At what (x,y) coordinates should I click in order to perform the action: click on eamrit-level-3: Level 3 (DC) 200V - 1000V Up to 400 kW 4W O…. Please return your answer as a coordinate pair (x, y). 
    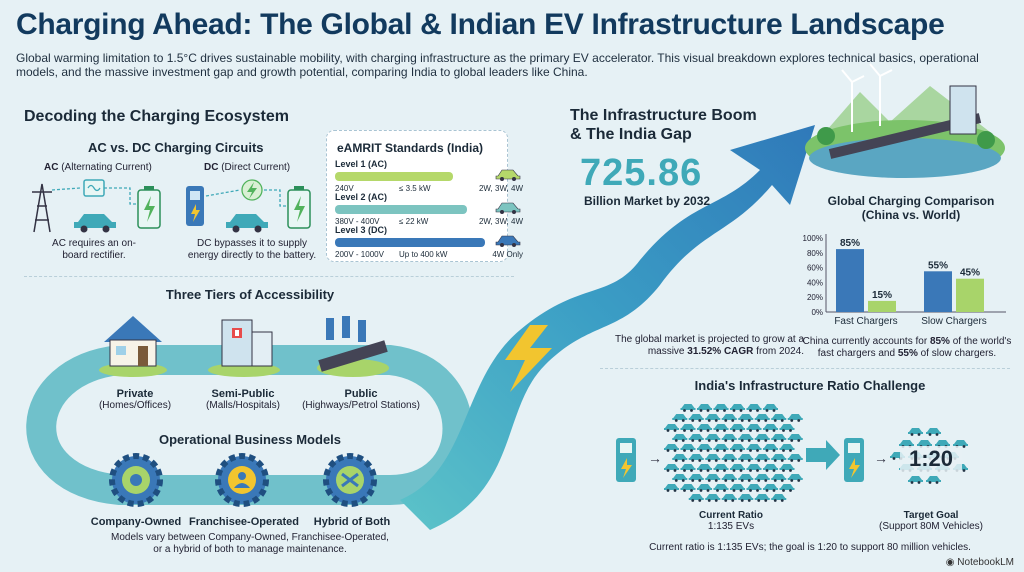
    Looking at the image, I should click on (429, 242).